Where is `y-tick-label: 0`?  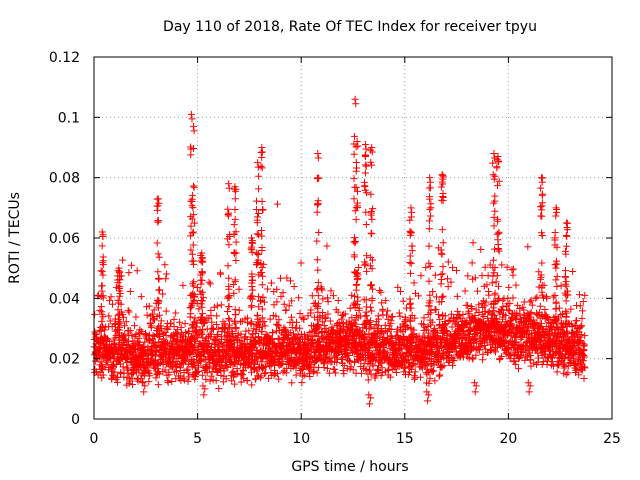
y-tick-label: 0 is located at coordinates (75, 420).